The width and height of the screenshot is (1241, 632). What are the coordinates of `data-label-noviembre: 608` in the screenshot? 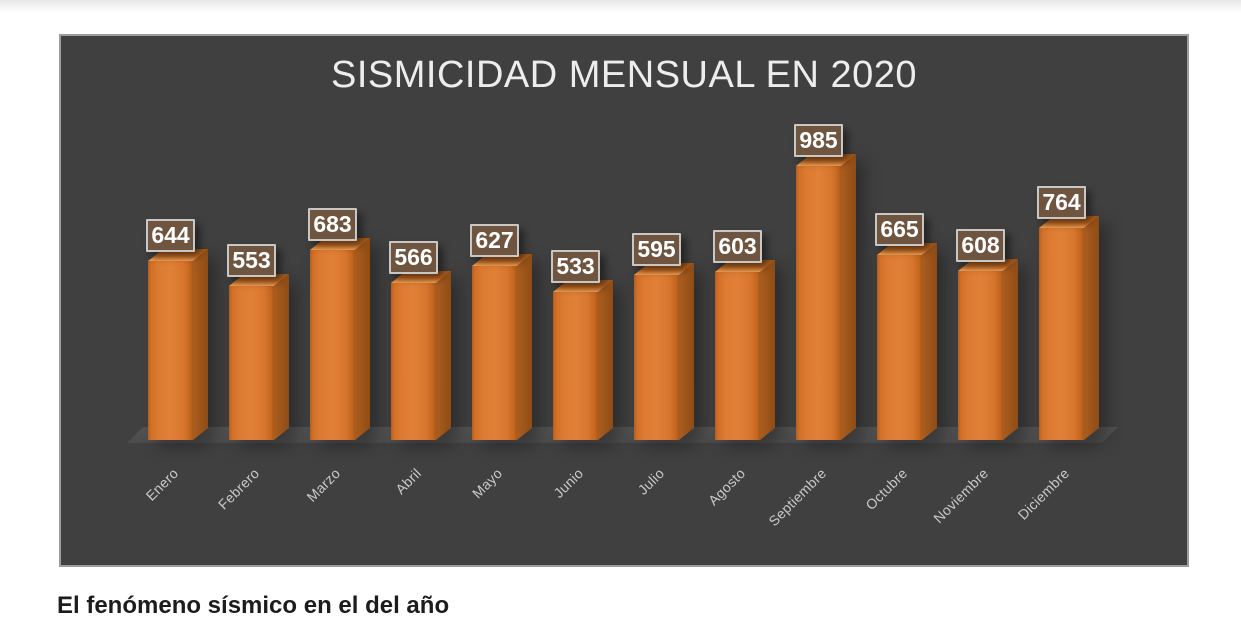 It's located at (980, 245).